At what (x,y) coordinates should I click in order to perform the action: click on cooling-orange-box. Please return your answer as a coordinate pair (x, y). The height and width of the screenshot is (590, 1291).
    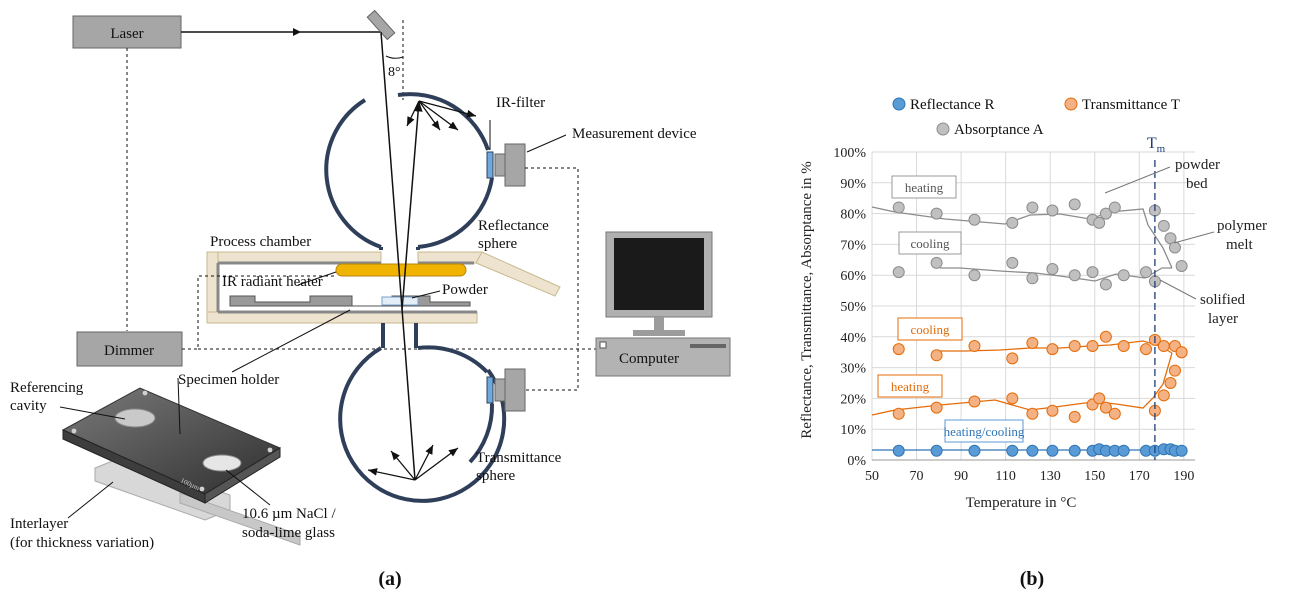
    Looking at the image, I should click on (930, 329).